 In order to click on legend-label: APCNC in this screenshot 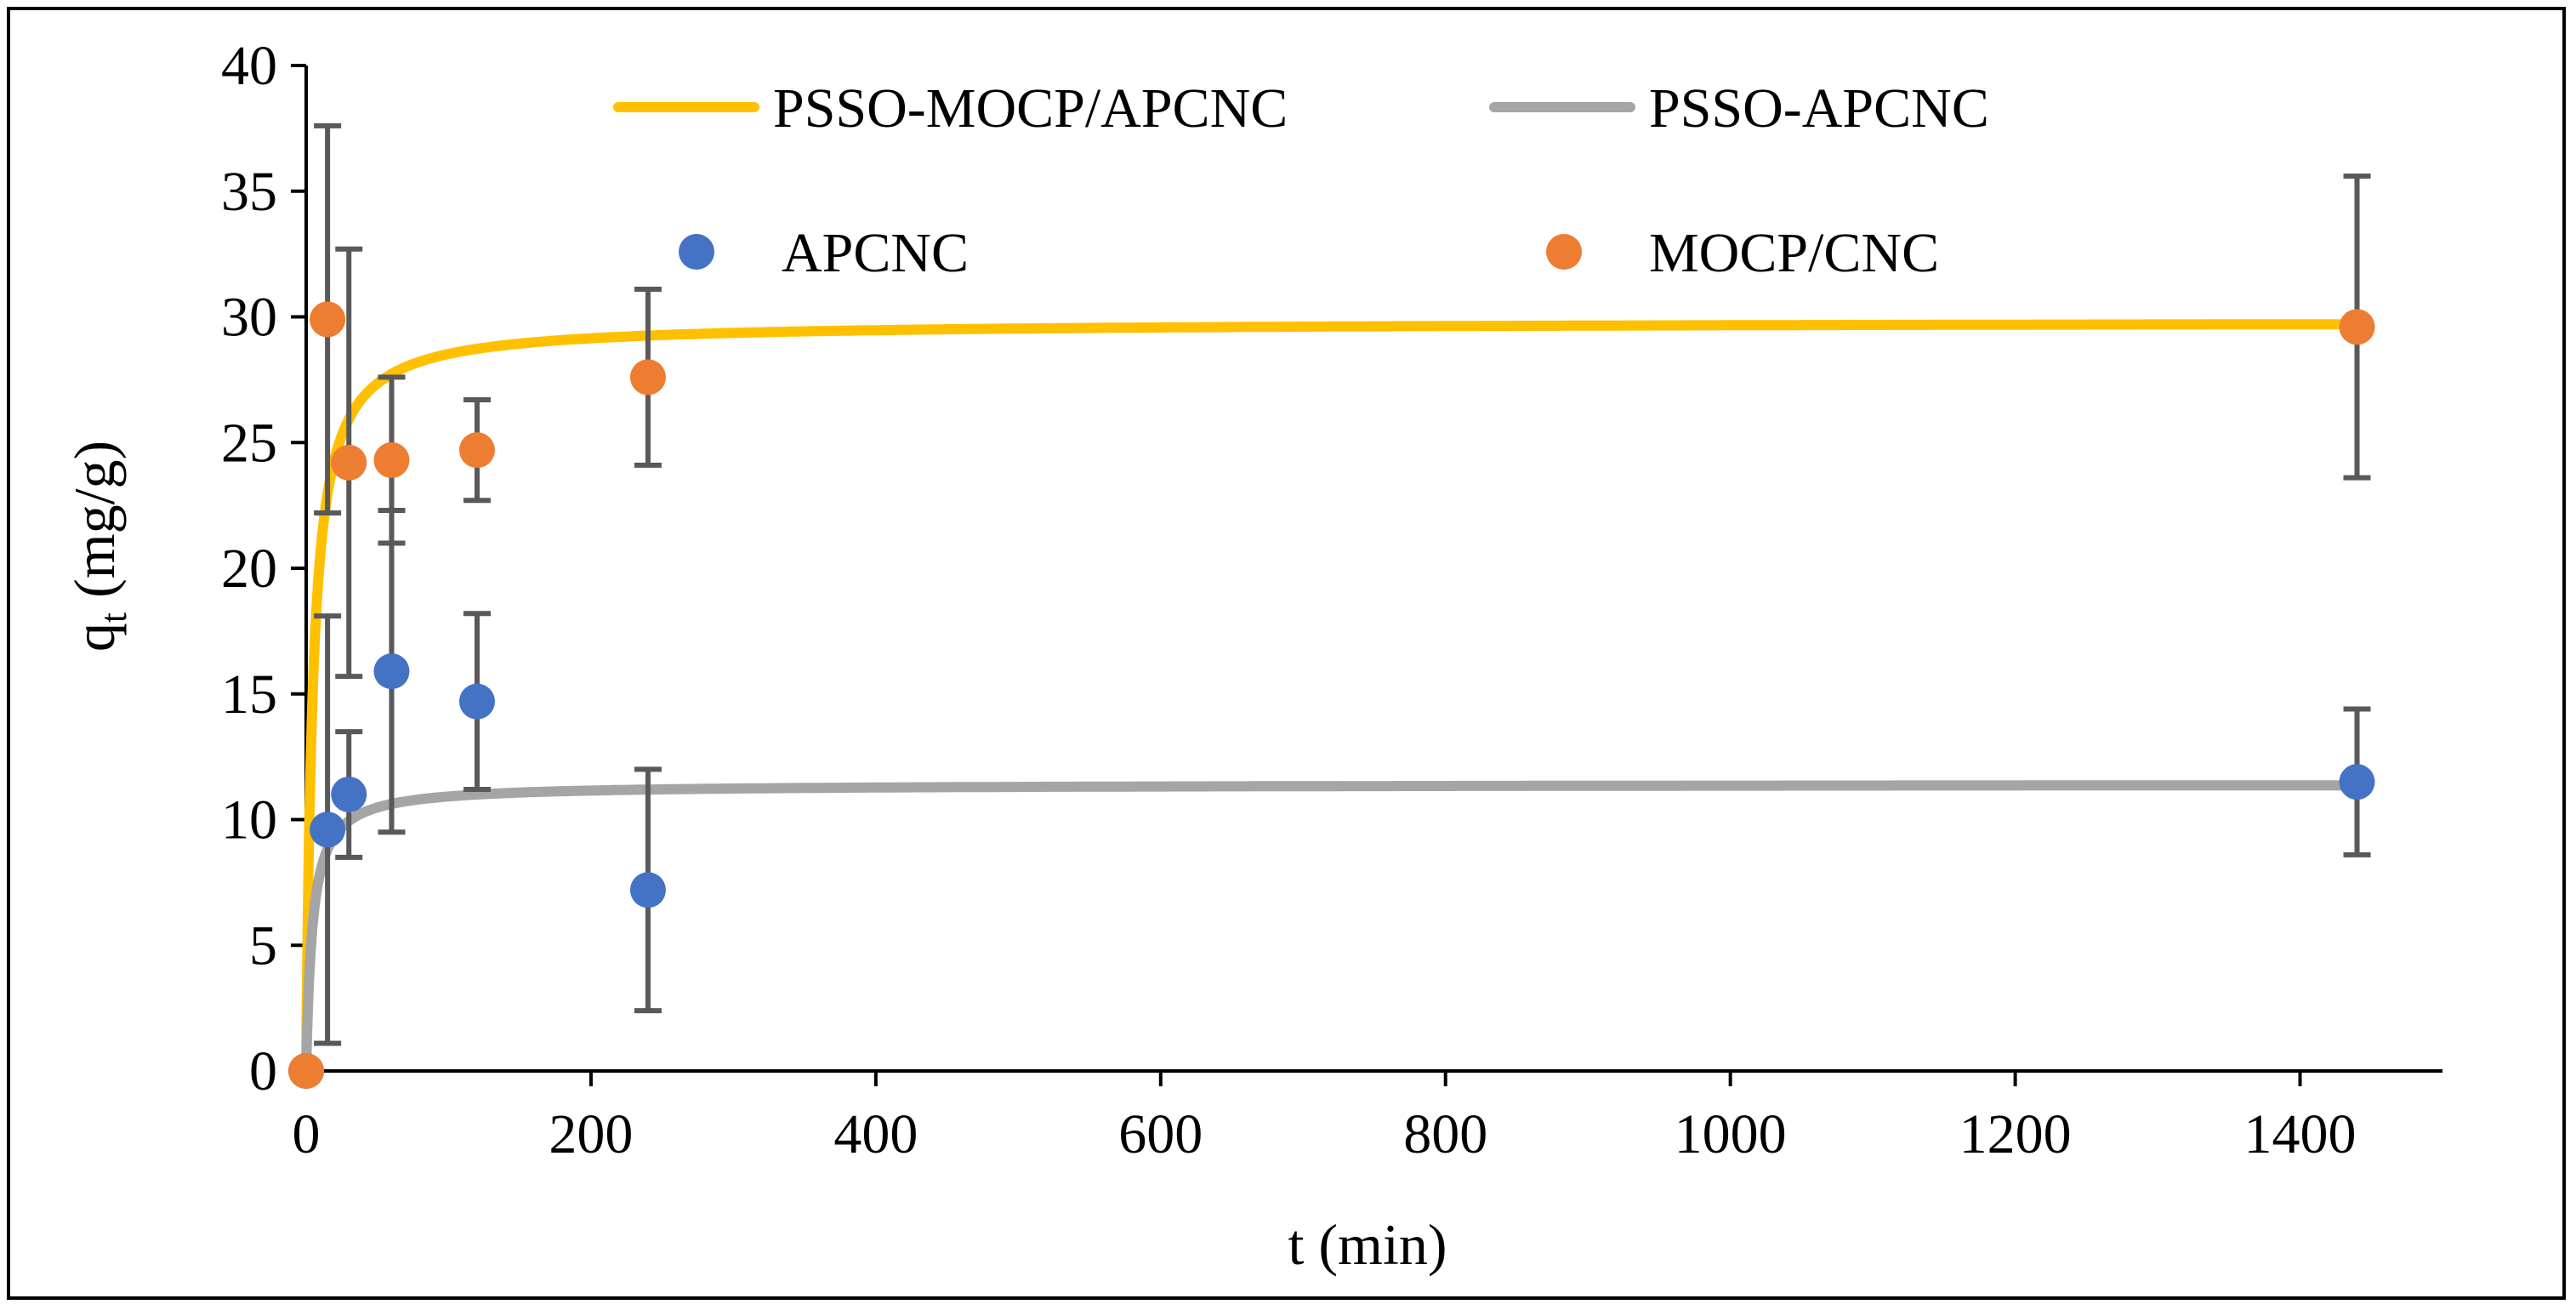, I will do `click(875, 253)`.